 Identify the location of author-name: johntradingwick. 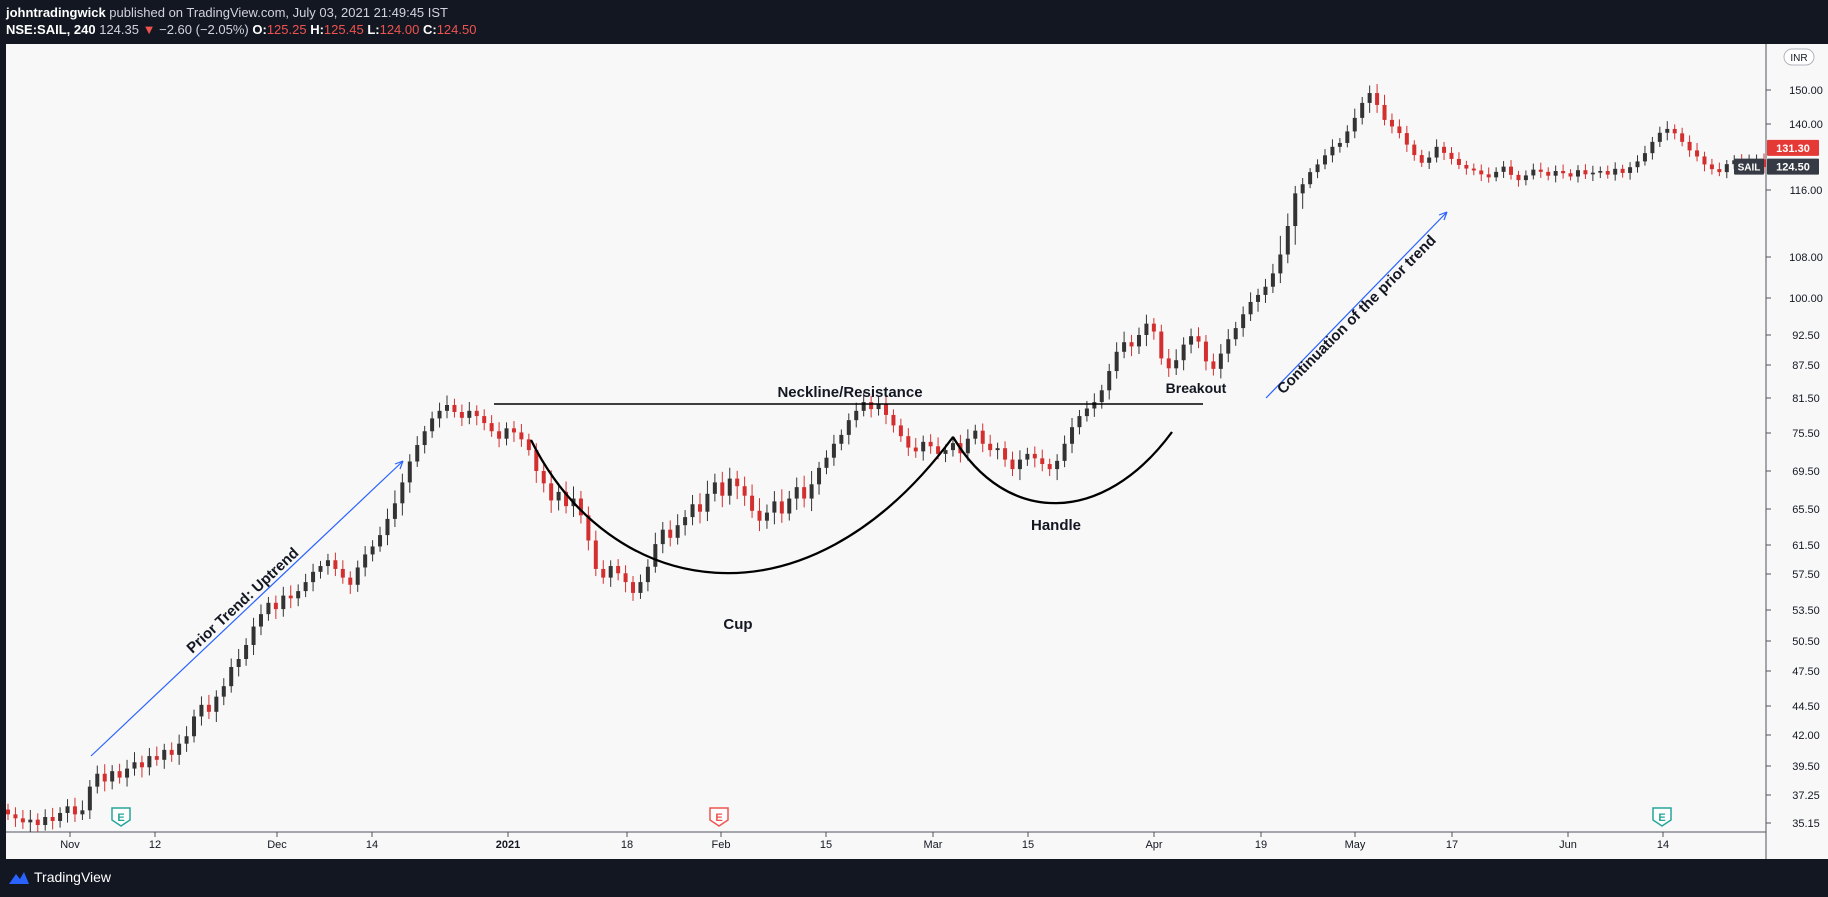
(56, 12).